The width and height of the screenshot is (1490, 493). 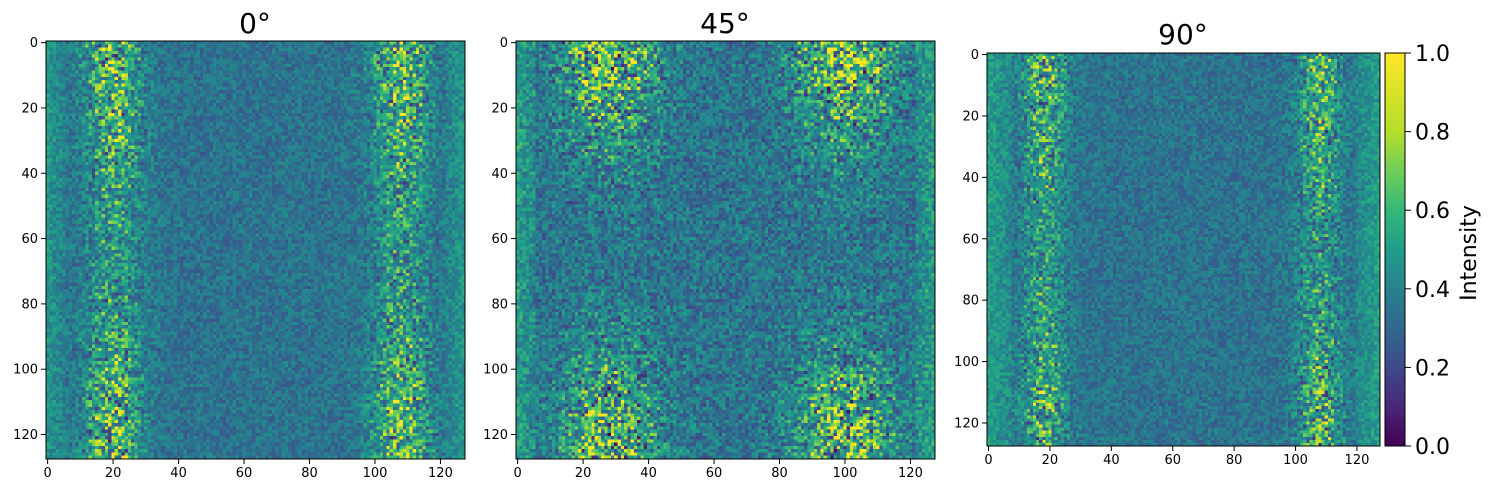 I want to click on colorbar-ticks: 0.0 0.2 0.4 0.6 0.8 1.0, so click(x=1427, y=251).